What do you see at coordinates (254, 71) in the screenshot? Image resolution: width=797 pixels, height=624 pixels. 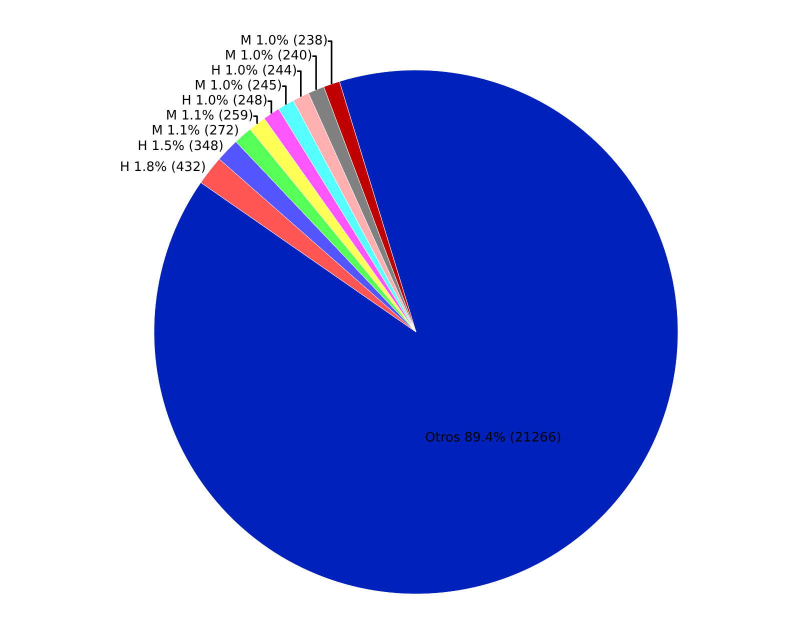 I see `slice-label: H 1.0% (244)` at bounding box center [254, 71].